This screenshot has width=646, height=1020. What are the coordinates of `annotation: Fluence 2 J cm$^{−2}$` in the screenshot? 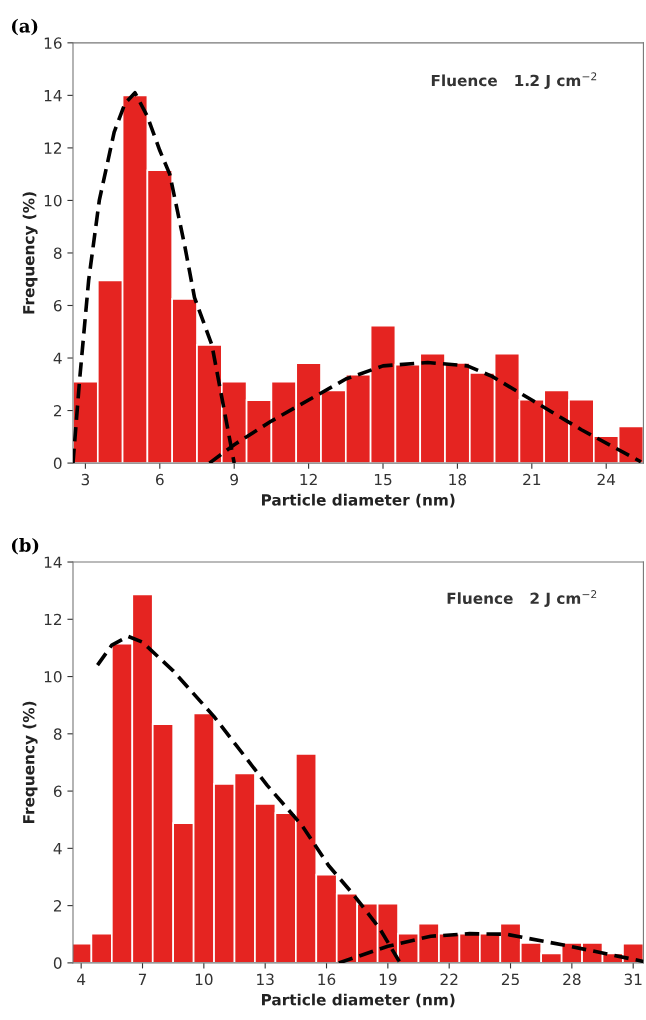 It's located at (522, 598).